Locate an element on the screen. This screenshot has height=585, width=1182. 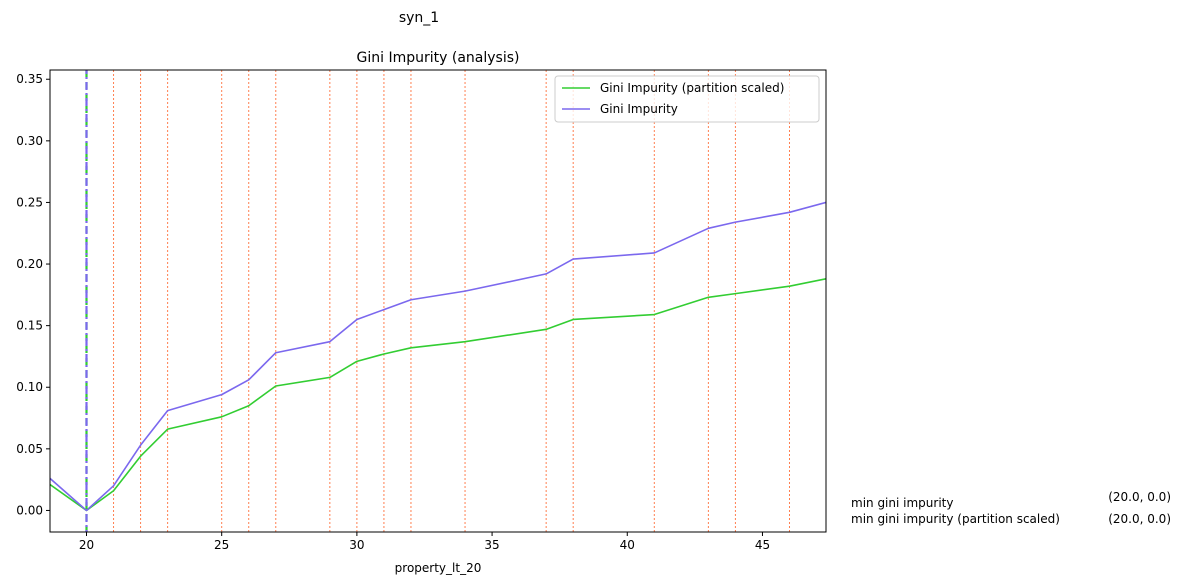
y-axis: 0.00 0.05 0.10 0.15 0.20 0.25 0.30 0.35 is located at coordinates (33, 294).